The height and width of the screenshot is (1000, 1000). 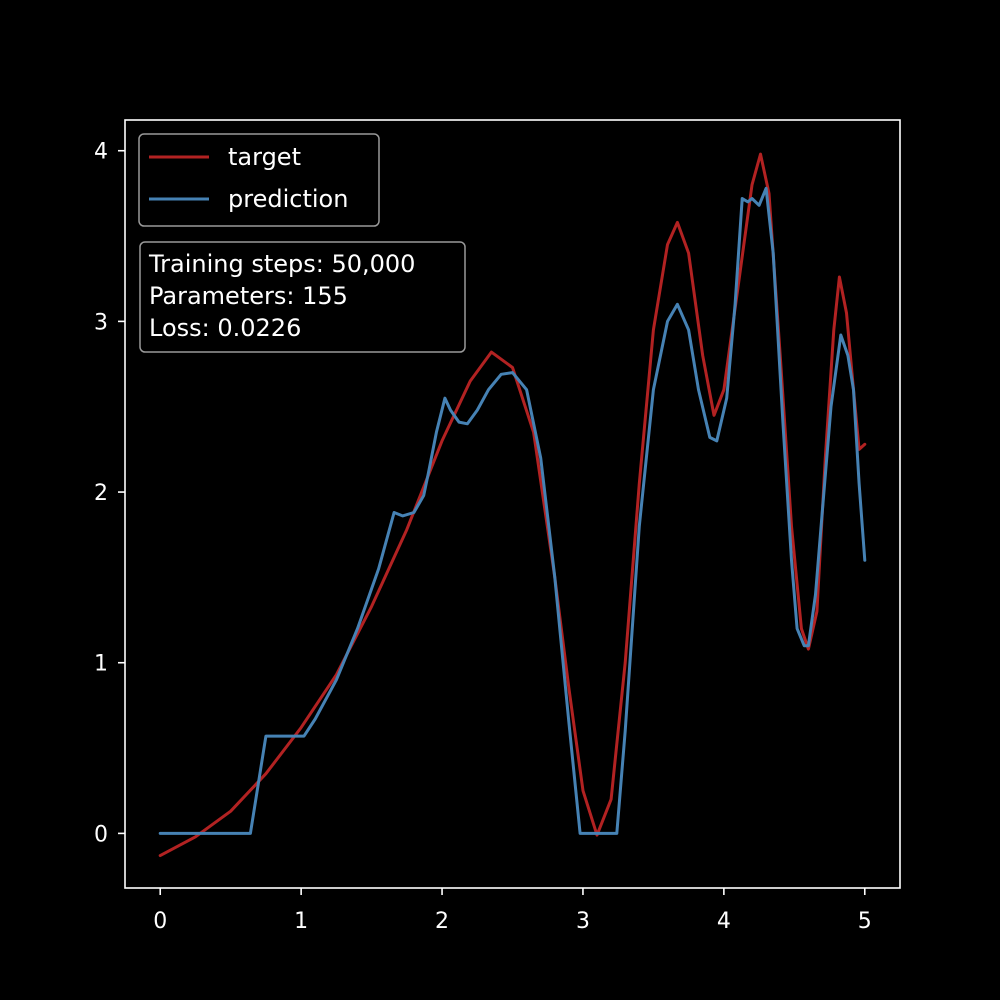 I want to click on legend: target prediction, so click(x=259, y=180).